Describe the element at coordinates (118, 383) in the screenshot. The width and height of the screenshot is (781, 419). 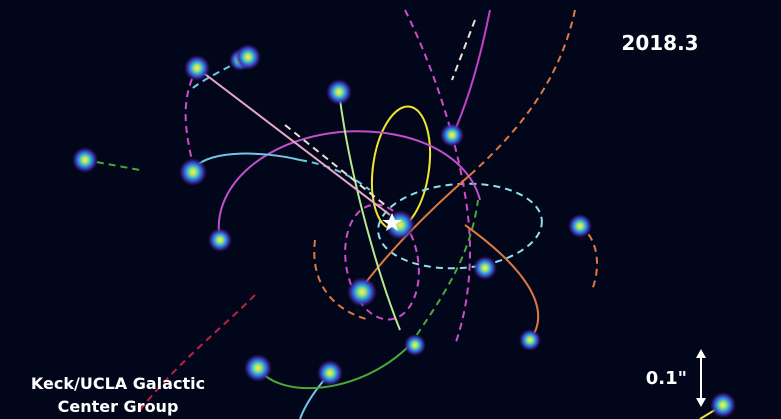
I see `credit-line: Keck/UCLA Galactic` at that location.